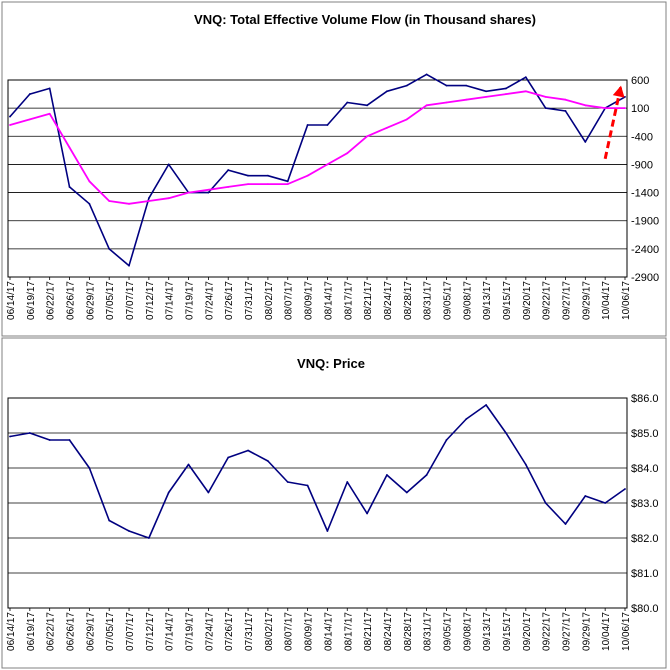  I want to click on price-x-tick-label: 06/22/17, so click(51, 631).